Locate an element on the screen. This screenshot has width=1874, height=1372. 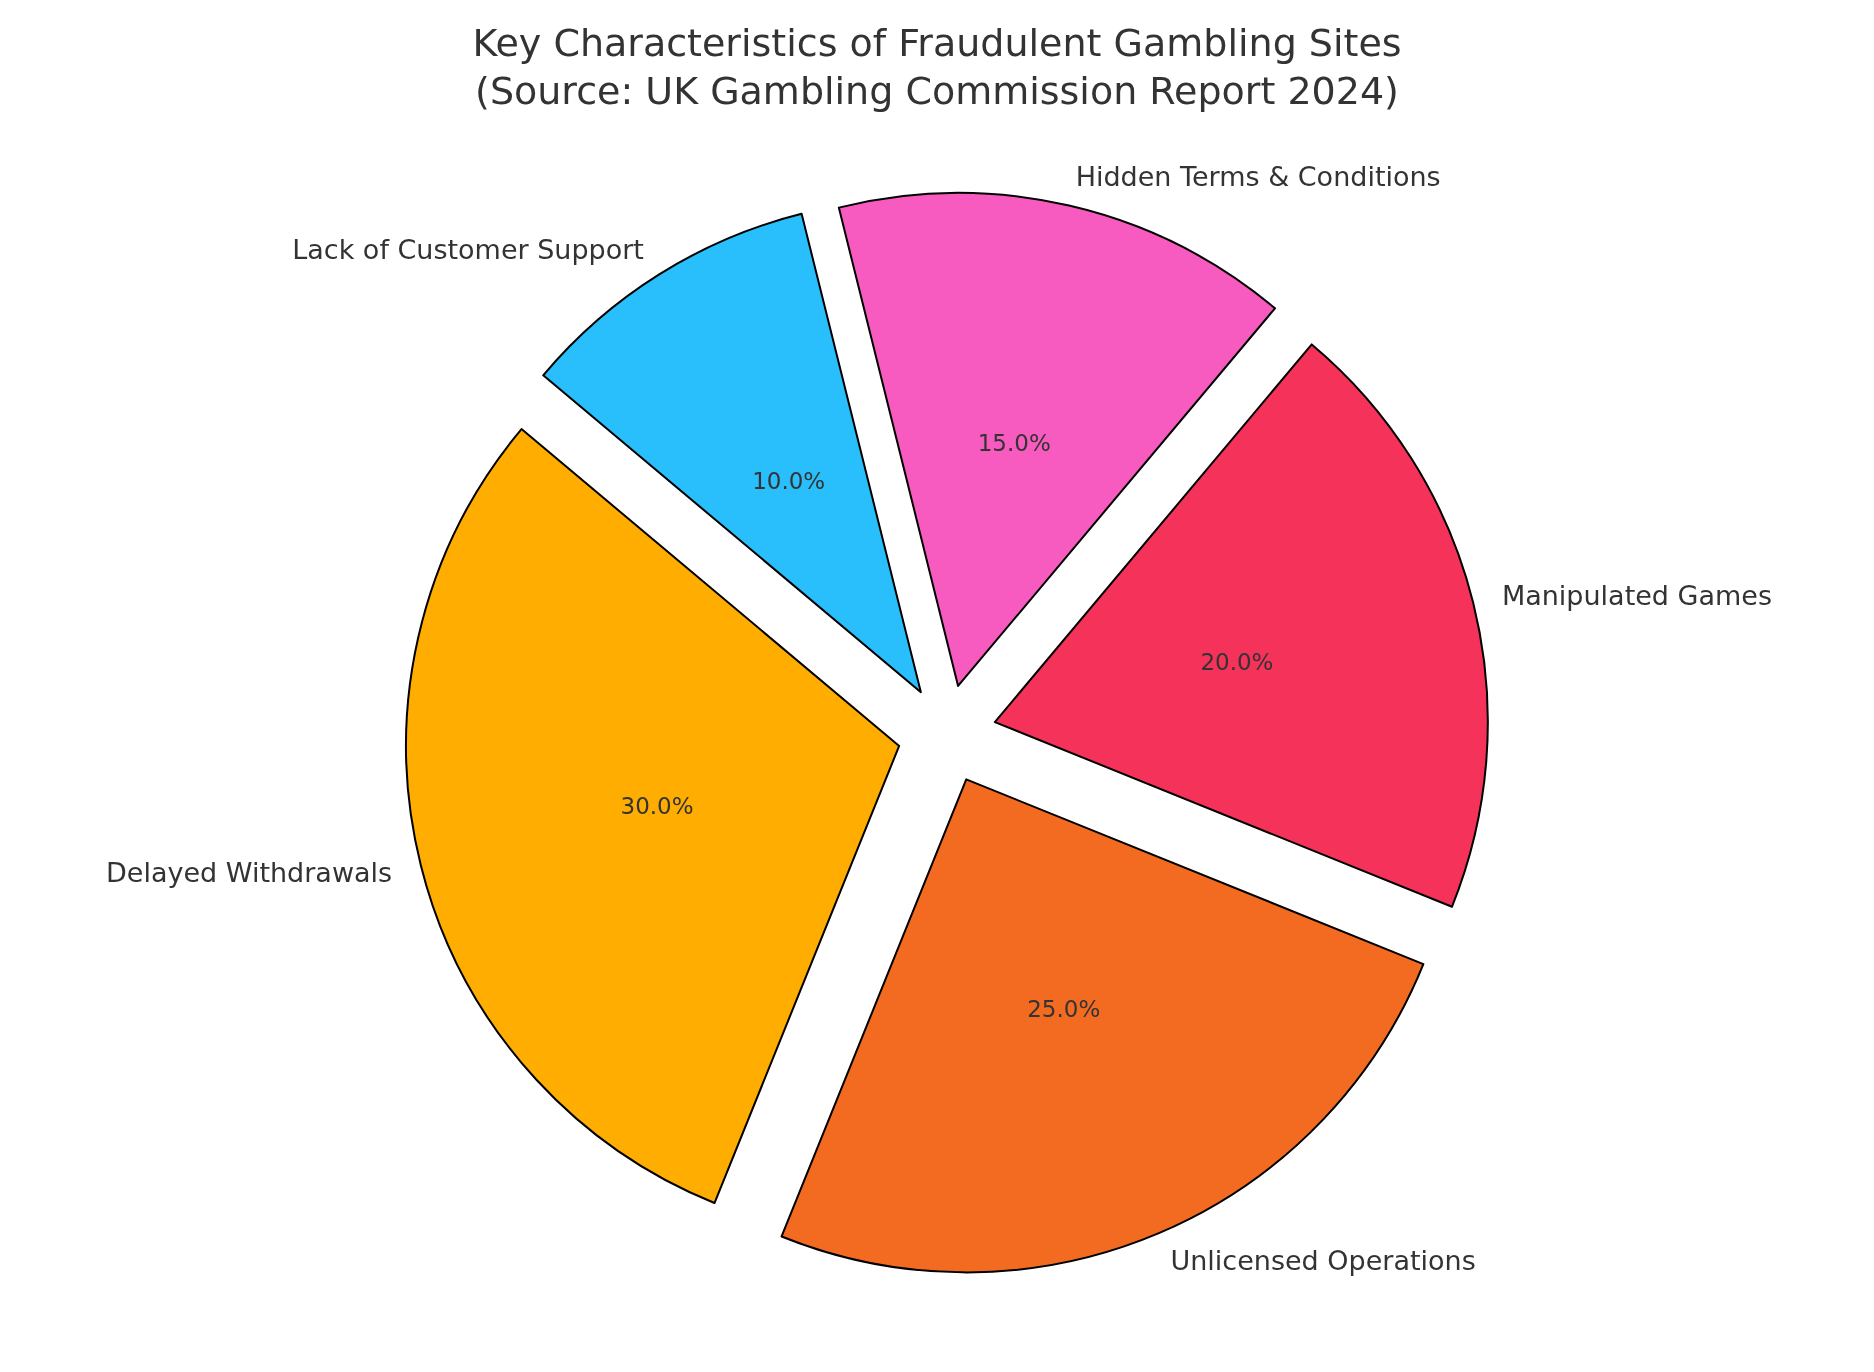
slice-label: Manipulated Games is located at coordinates (1637, 596).